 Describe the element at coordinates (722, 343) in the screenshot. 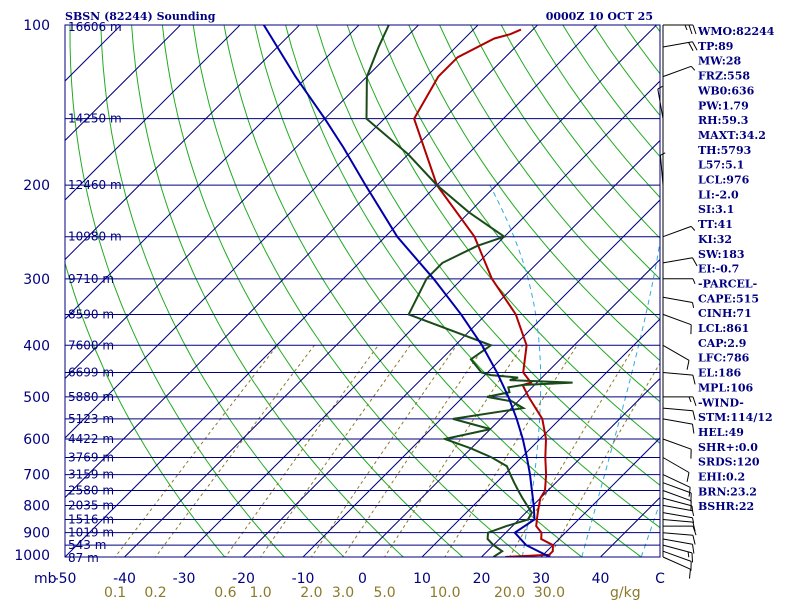

I see `index-value: CAP:2.9` at that location.